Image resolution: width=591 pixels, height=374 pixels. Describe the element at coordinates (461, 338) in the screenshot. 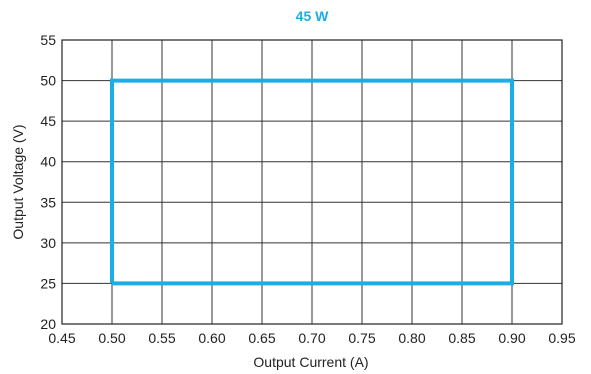

I see `x-tick-label: 0.85` at that location.